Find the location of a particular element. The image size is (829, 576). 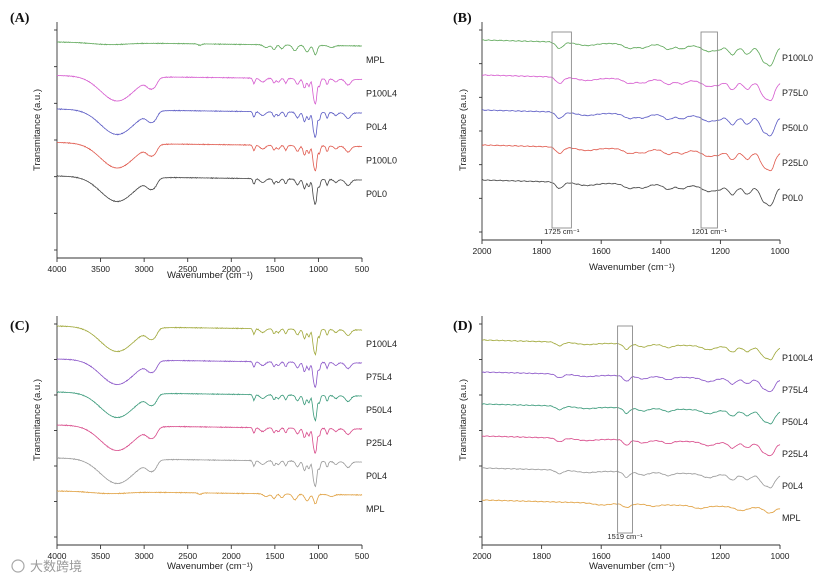

highlight-label: 1725 cm⁻¹ is located at coordinates (562, 231).